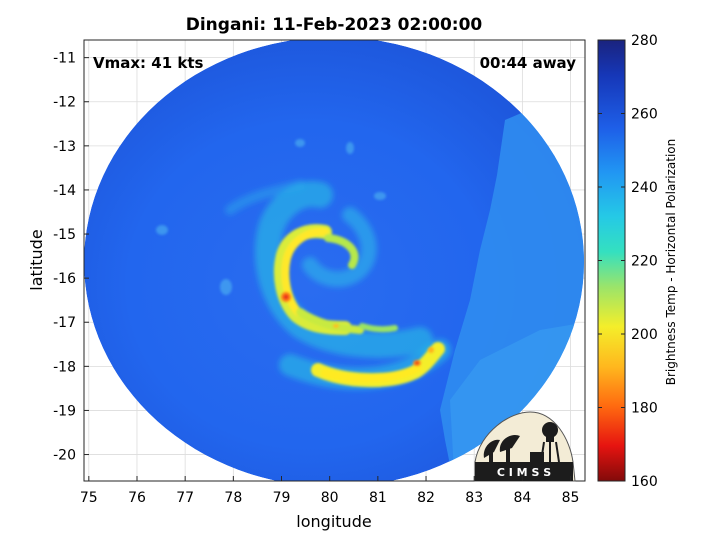 This screenshot has height=540, width=720. I want to click on y-tick-label: -16, so click(64, 279).